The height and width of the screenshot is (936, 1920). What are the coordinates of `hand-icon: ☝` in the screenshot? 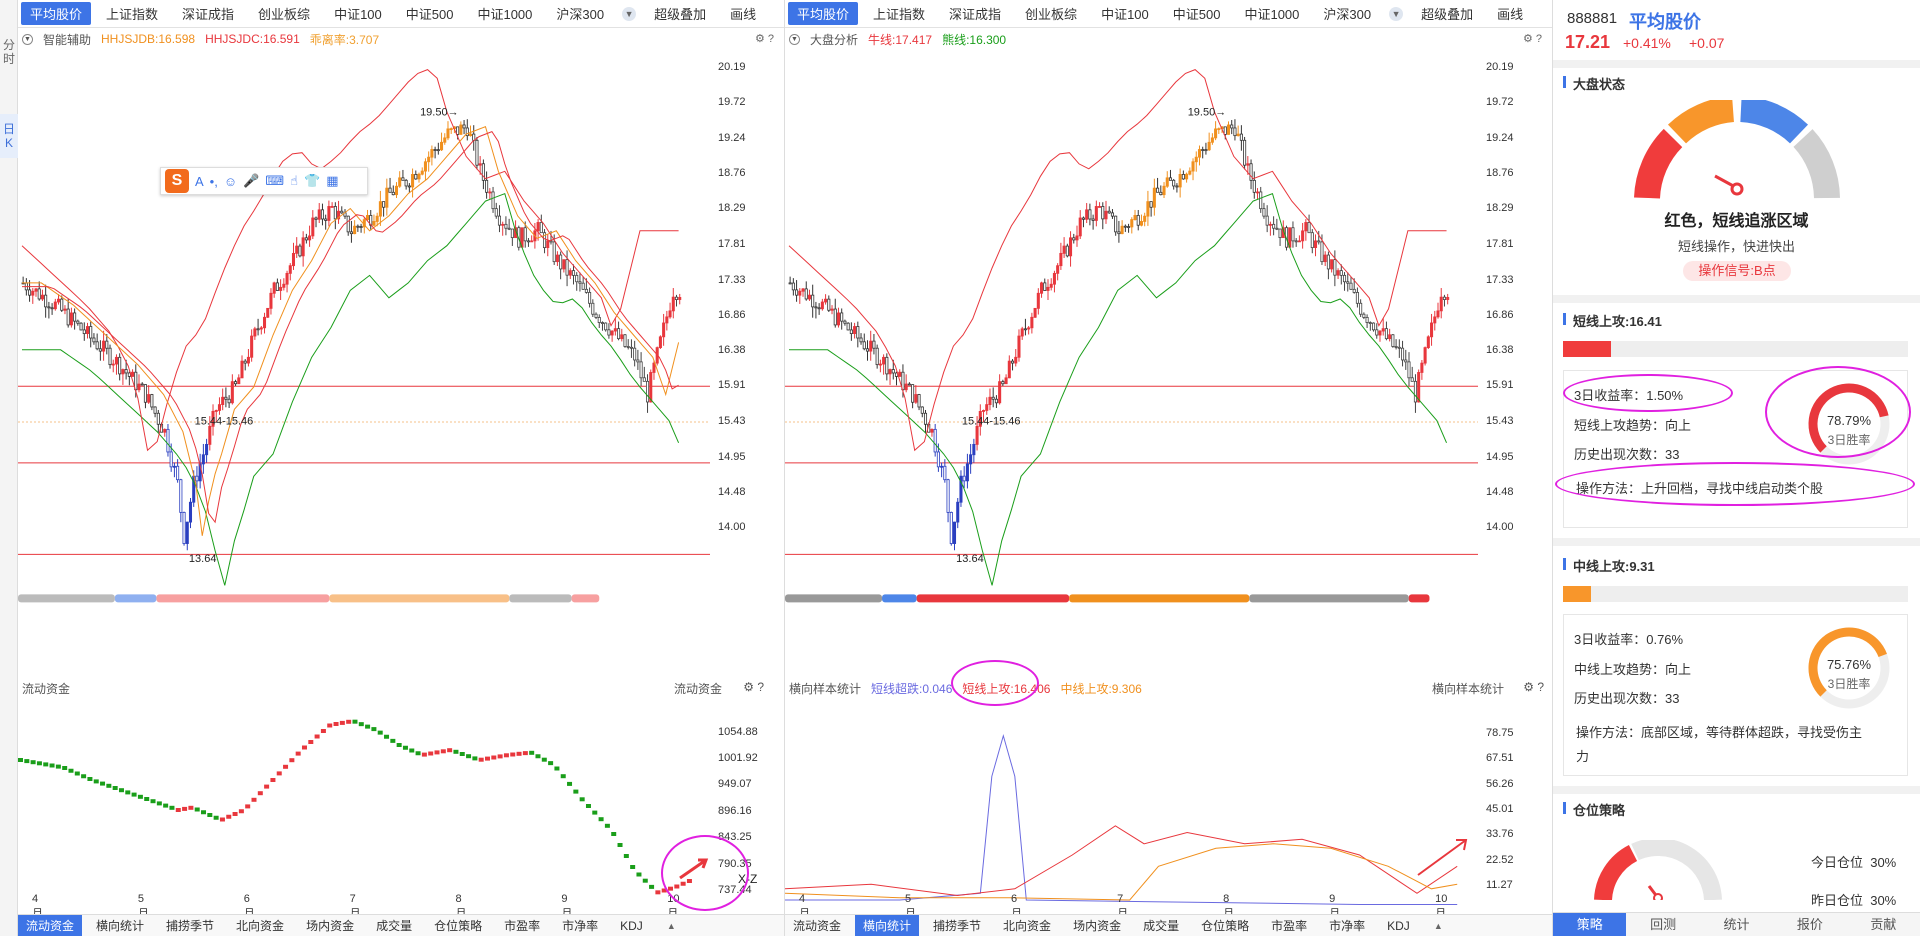 It's located at (294, 180).